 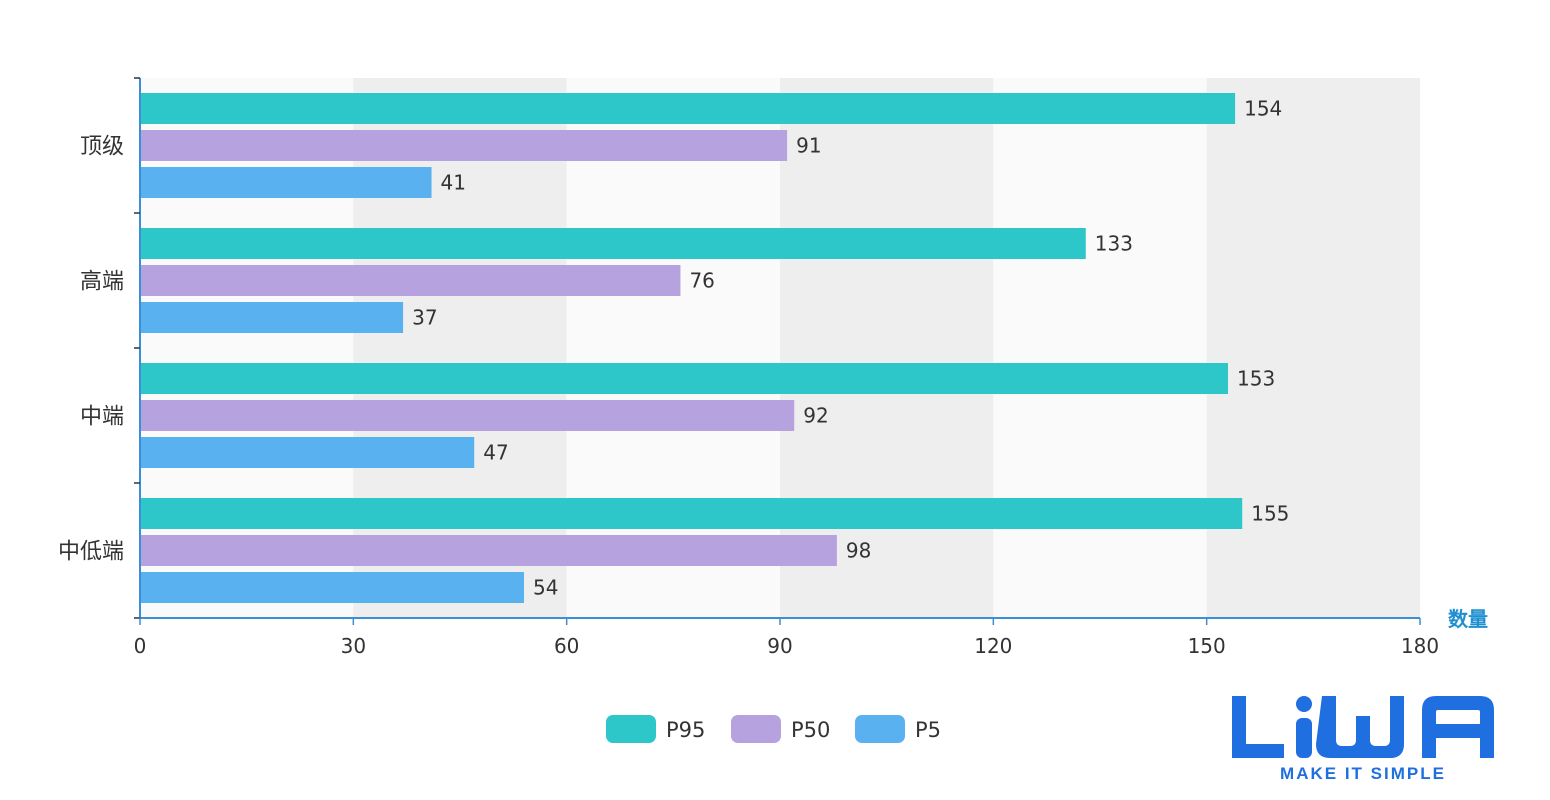 I want to click on liwa-logo-mark, so click(x=1363, y=727).